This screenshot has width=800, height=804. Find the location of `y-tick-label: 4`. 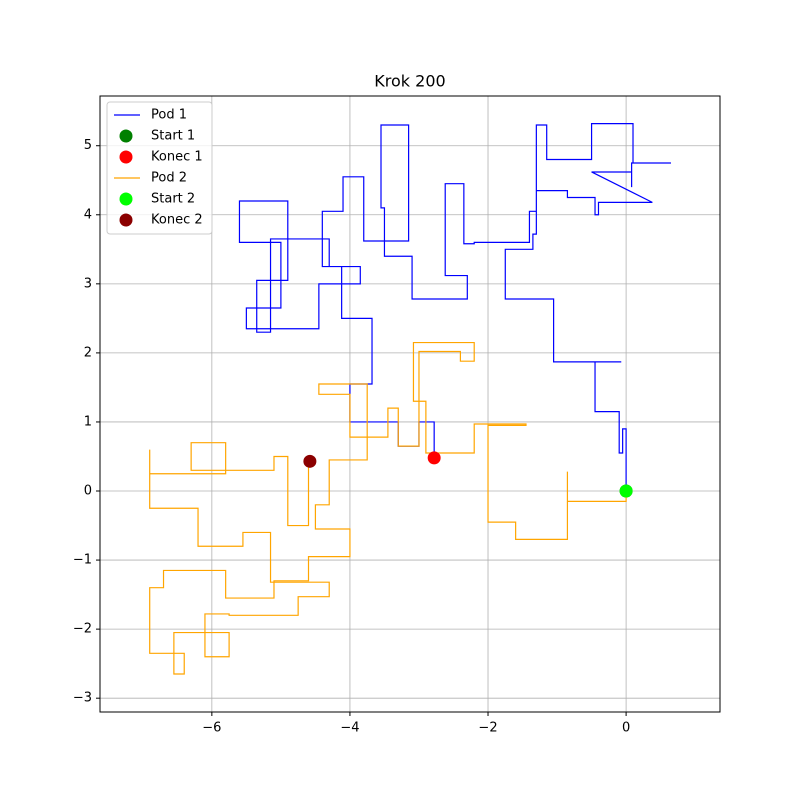

y-tick-label: 4 is located at coordinates (88, 214).